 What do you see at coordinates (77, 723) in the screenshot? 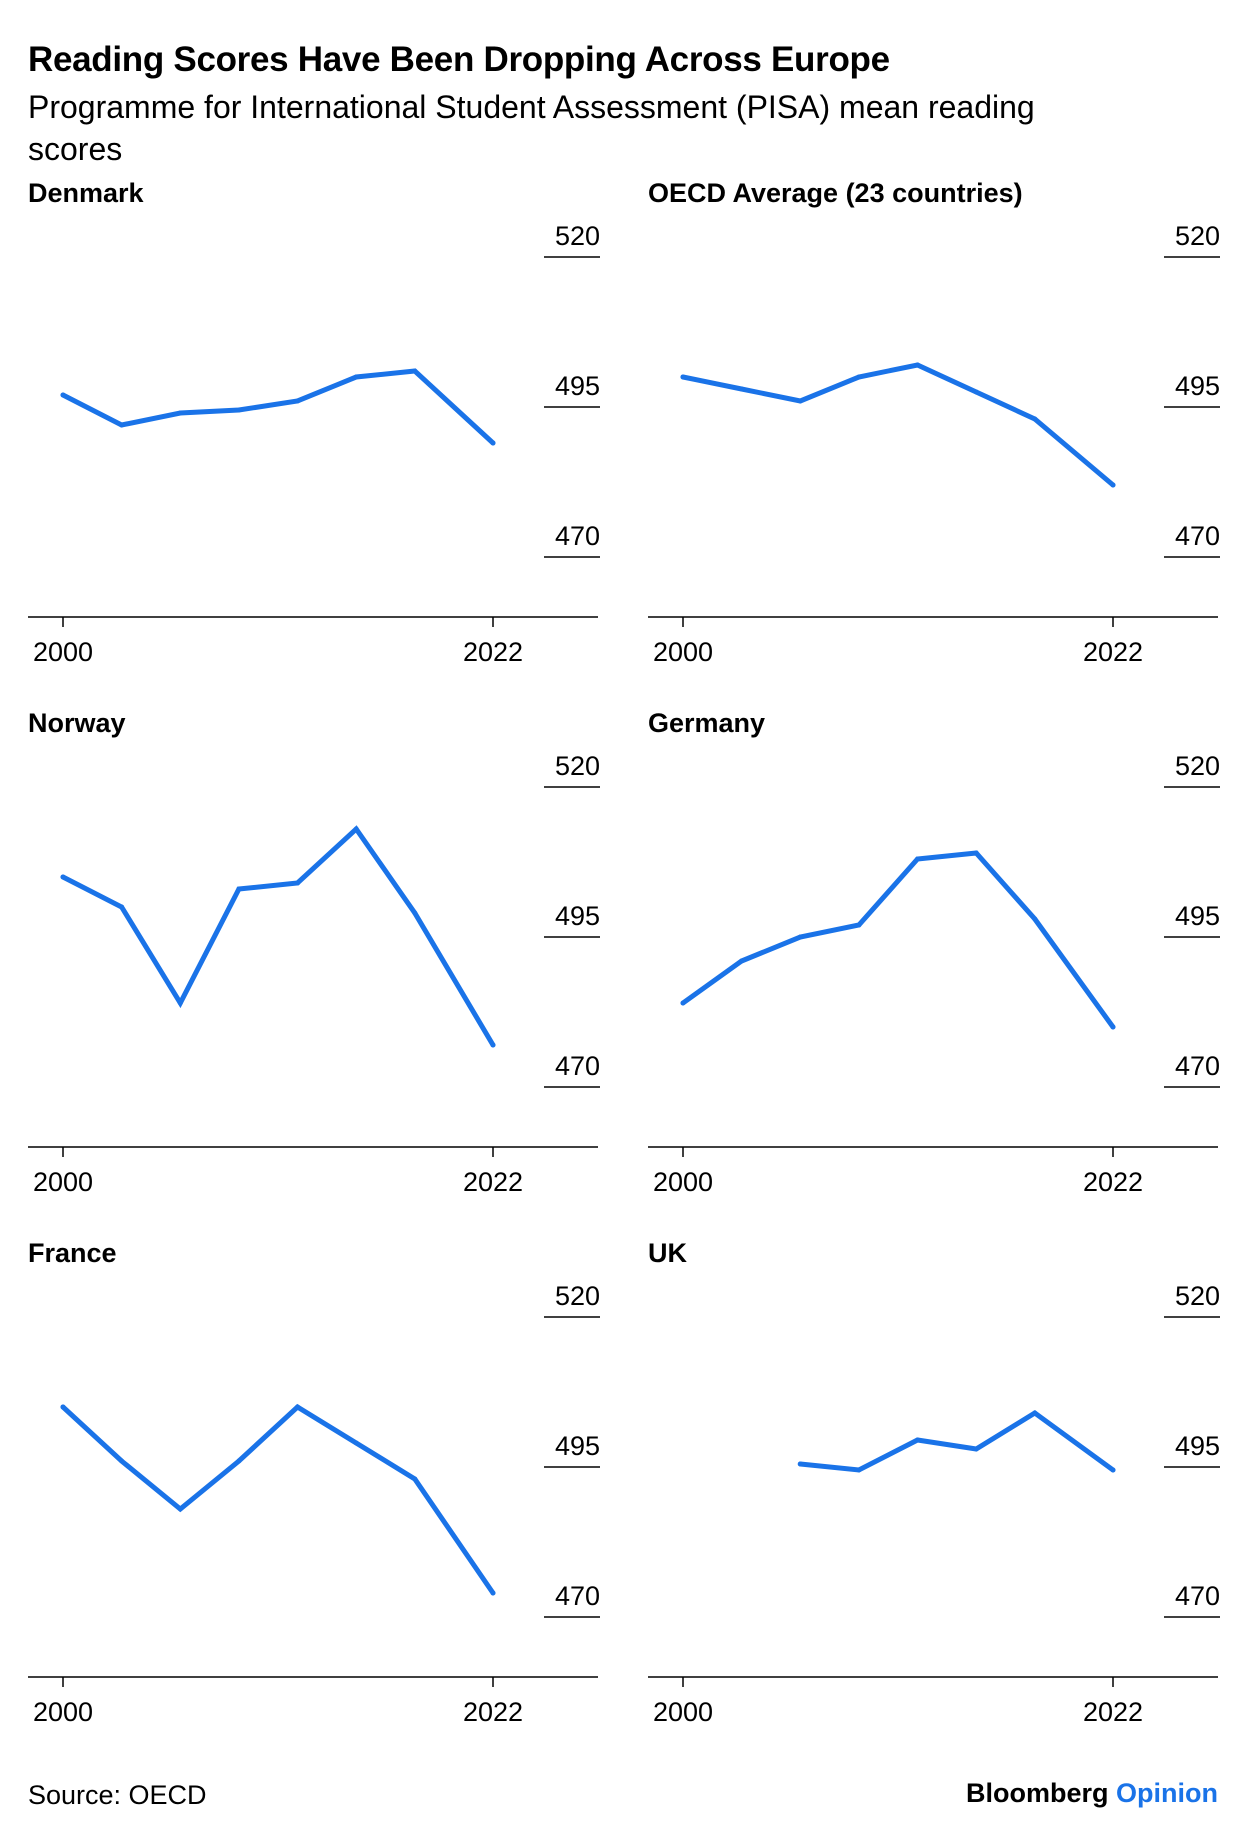
I see `panel-title: Norway` at bounding box center [77, 723].